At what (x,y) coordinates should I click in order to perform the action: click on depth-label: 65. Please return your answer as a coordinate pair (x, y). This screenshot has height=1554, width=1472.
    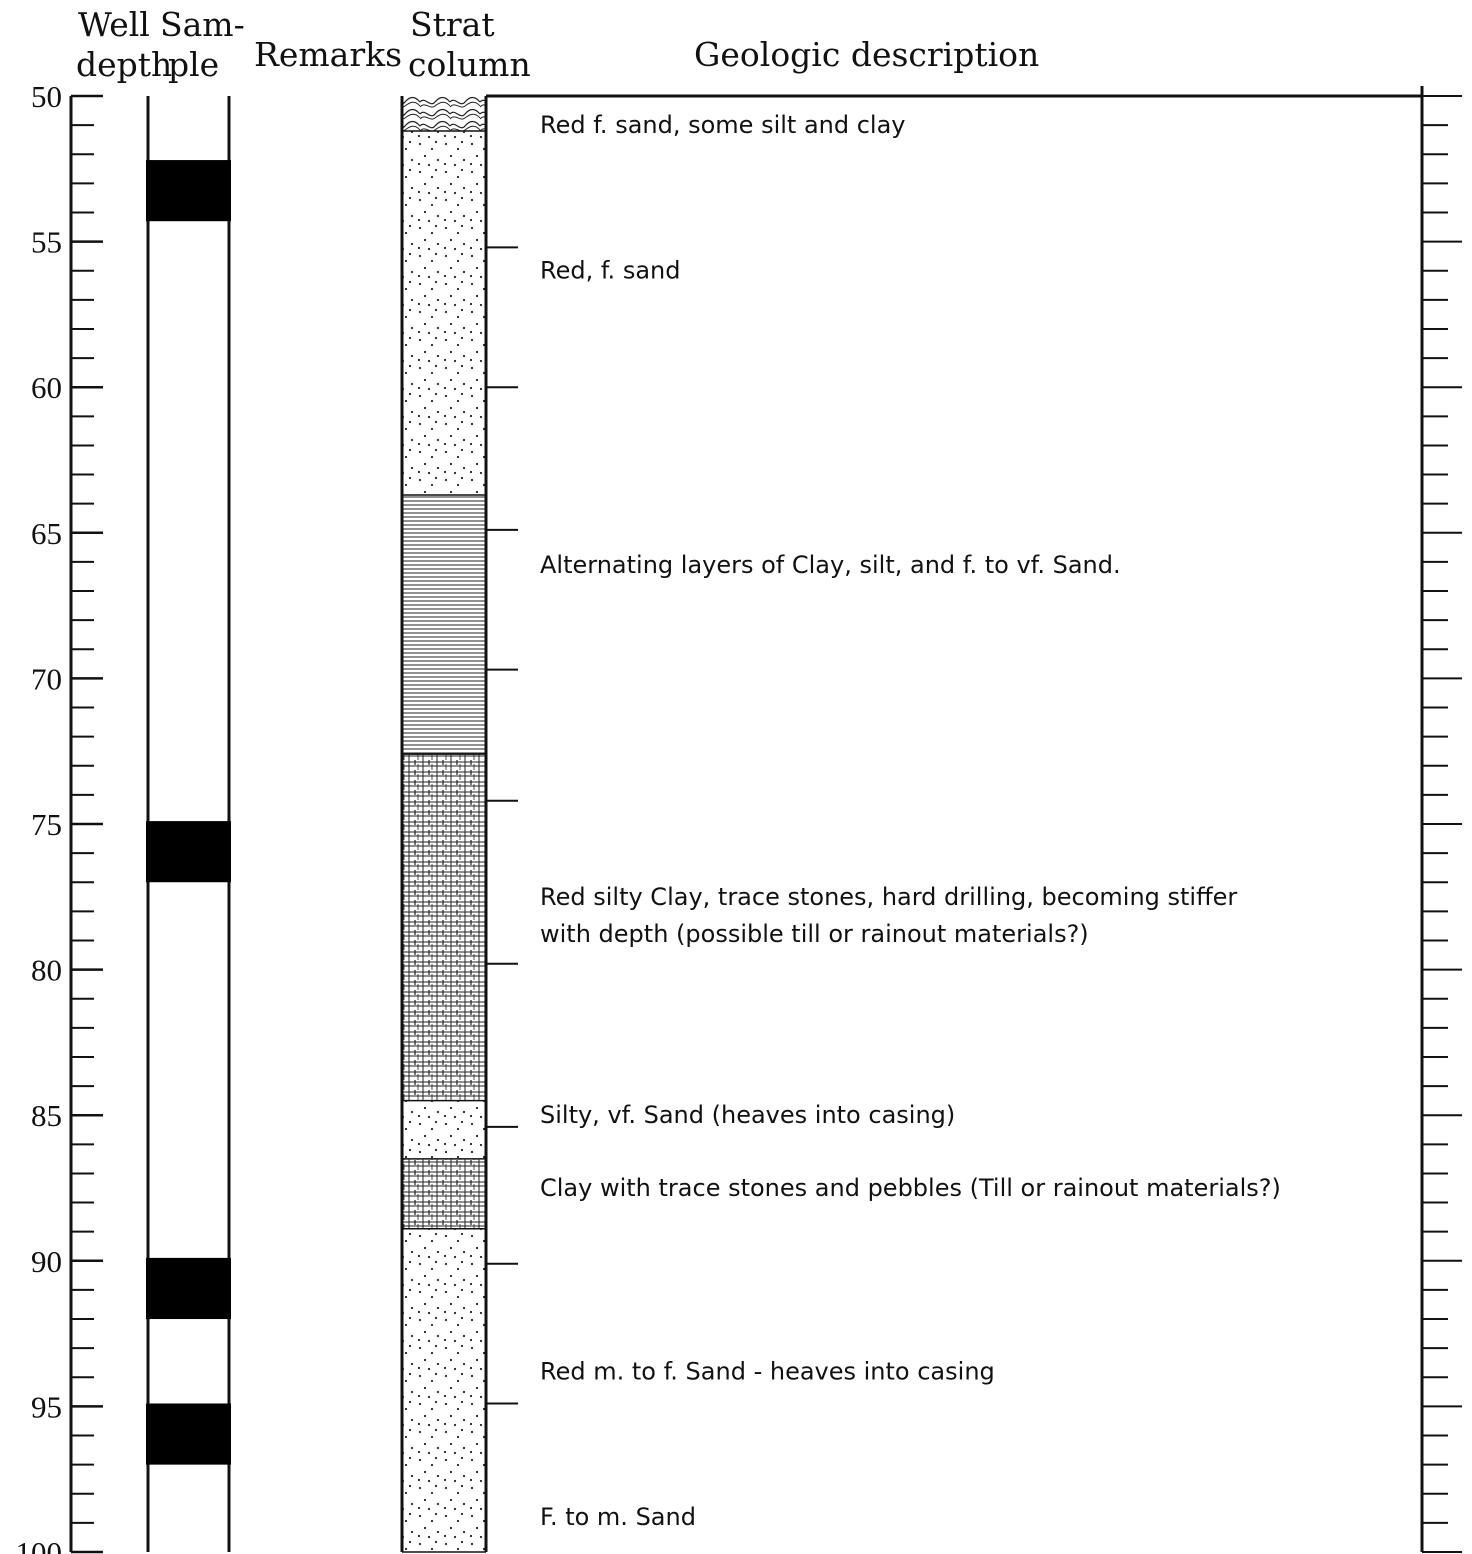
    Looking at the image, I should click on (46, 533).